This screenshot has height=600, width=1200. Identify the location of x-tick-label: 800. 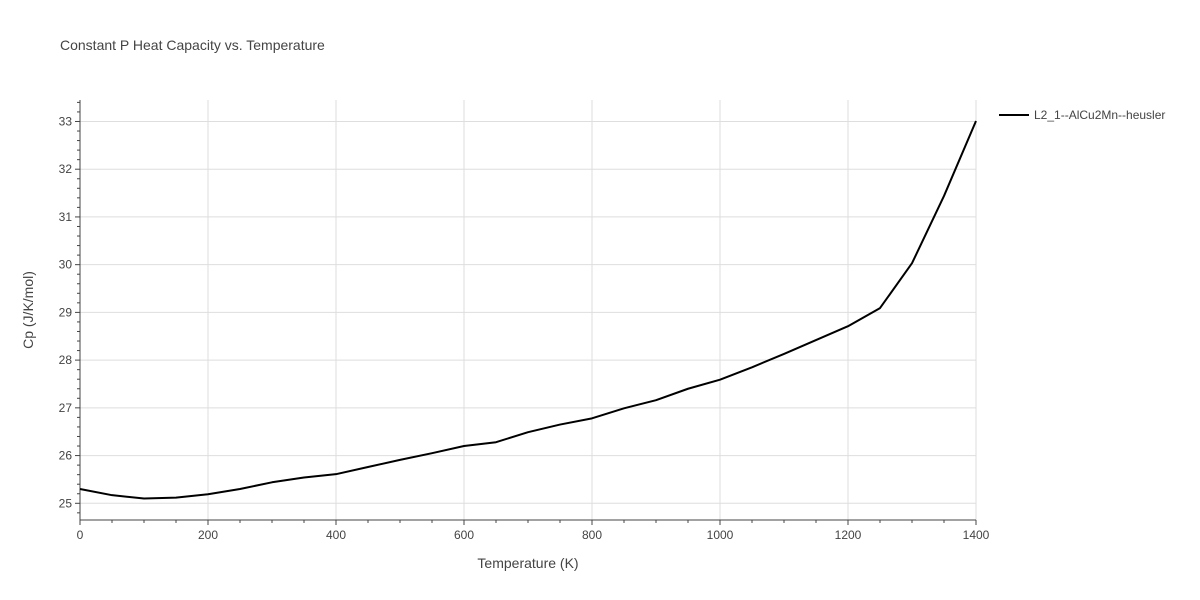
(592, 535).